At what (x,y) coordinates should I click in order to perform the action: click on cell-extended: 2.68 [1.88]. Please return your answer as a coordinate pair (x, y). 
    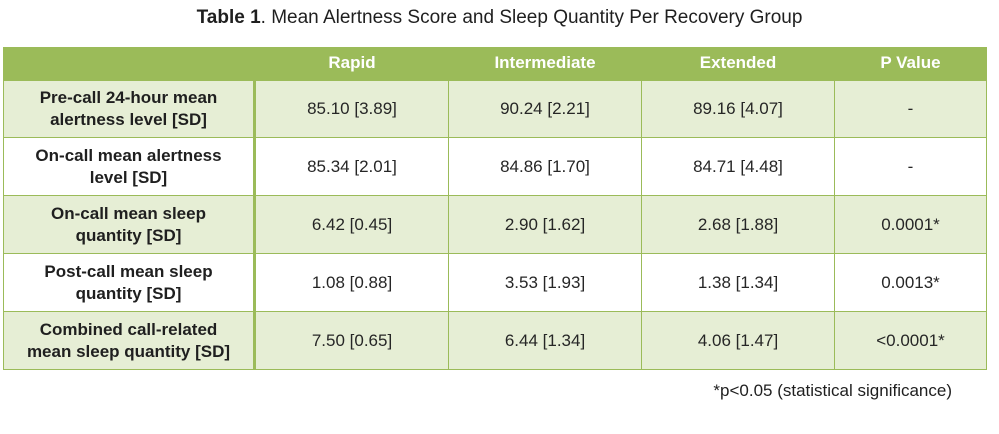
    Looking at the image, I should click on (738, 224).